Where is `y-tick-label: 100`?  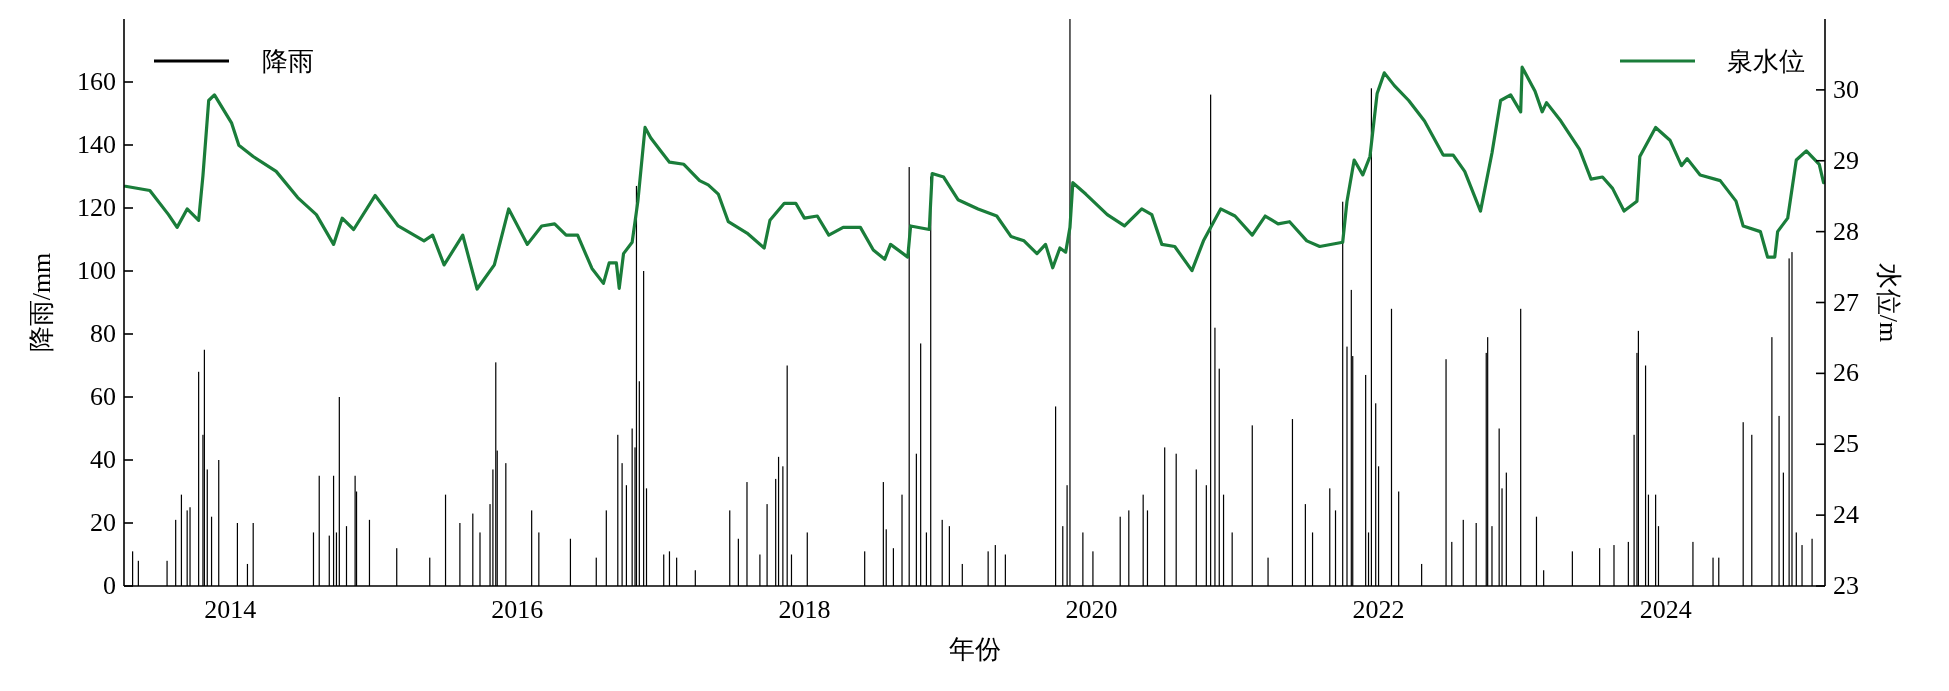 y-tick-label: 100 is located at coordinates (96, 270).